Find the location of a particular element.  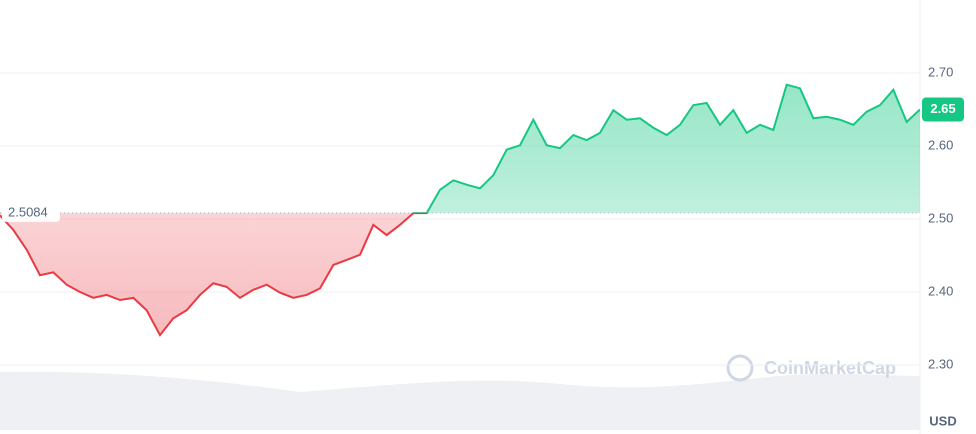

current-price-bg is located at coordinates (943, 109).